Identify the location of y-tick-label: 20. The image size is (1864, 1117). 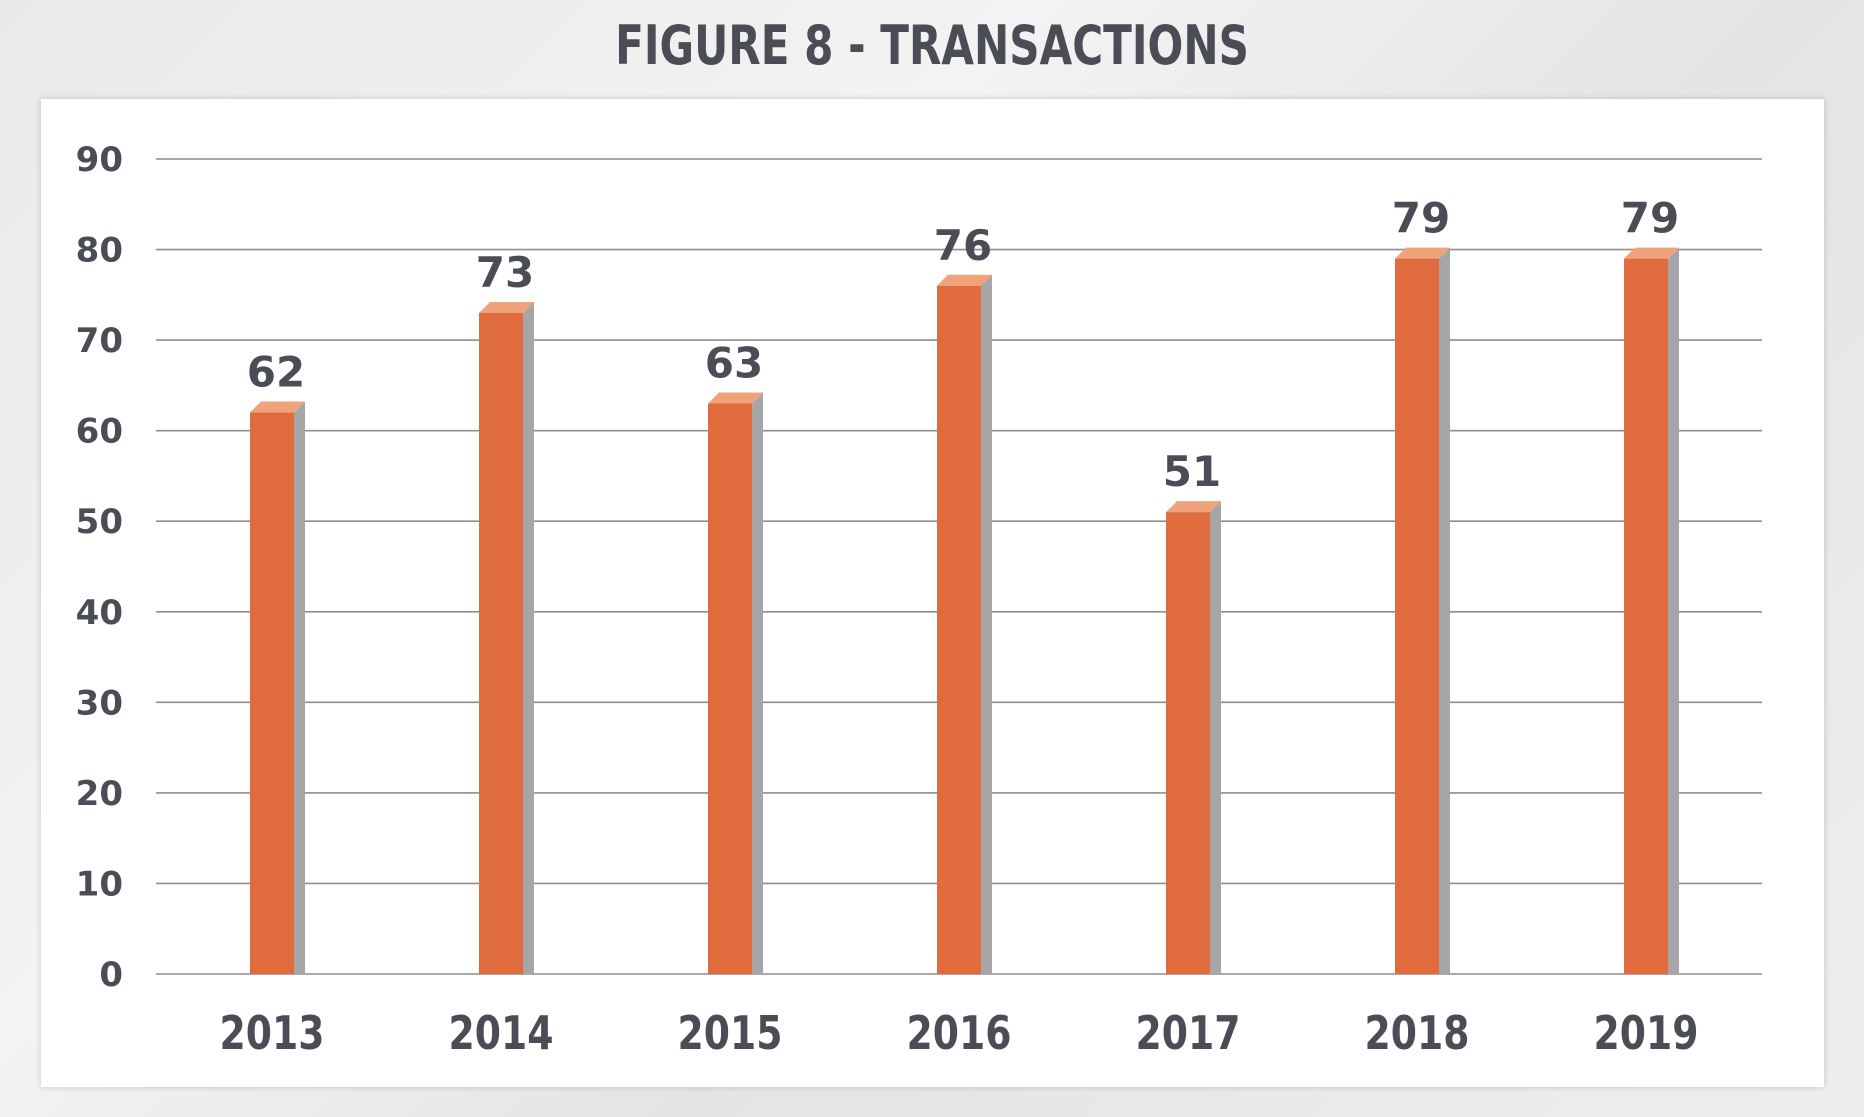
(99, 794).